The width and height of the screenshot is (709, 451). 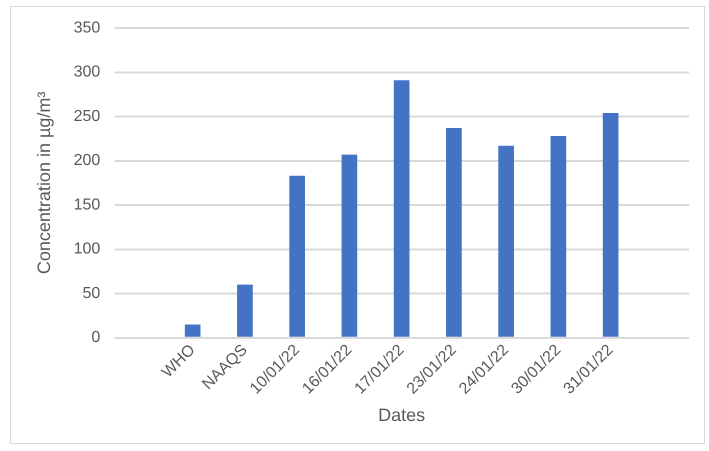 What do you see at coordinates (87, 116) in the screenshot?
I see `y-tick-label: 250` at bounding box center [87, 116].